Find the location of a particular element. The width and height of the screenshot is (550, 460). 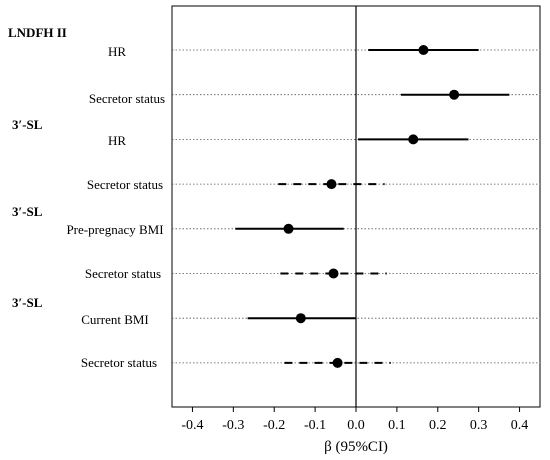

group-label-3sl-curbmi: 3′-SL is located at coordinates (27, 302).